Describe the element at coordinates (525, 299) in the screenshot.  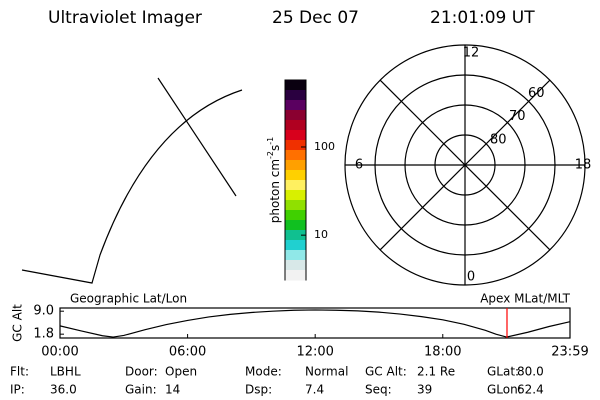
I see `plot-title-right: Apex MLat/MLT` at that location.